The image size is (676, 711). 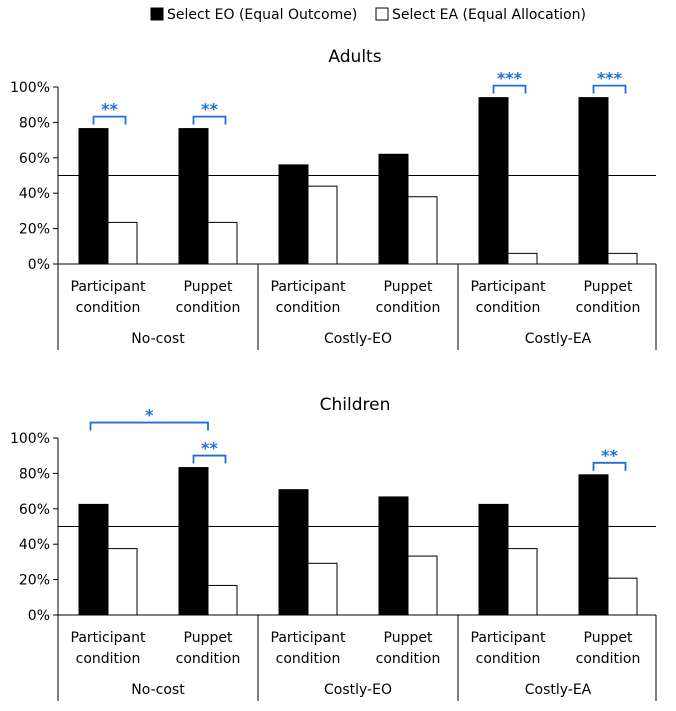 I want to click on legend-swatch-eo, so click(x=157, y=14).